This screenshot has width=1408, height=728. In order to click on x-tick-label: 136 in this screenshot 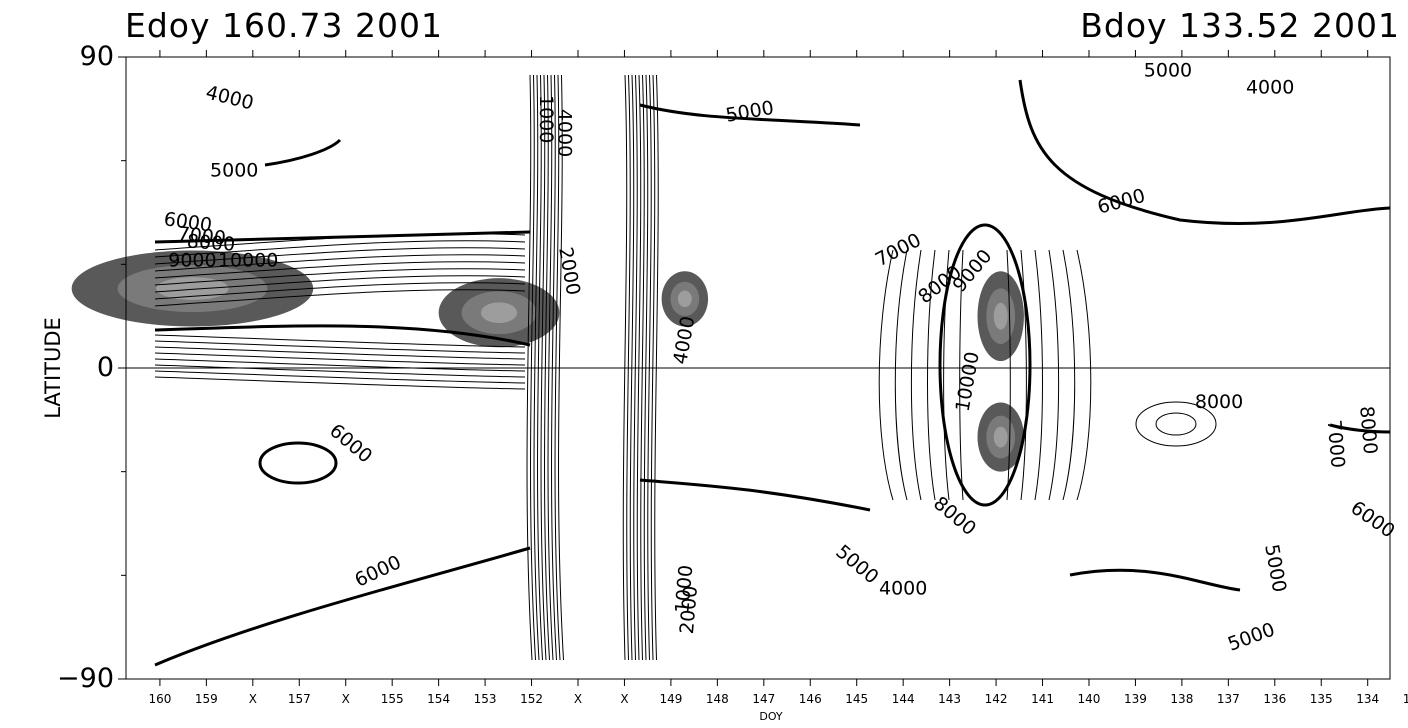, I will do `click(1275, 699)`.